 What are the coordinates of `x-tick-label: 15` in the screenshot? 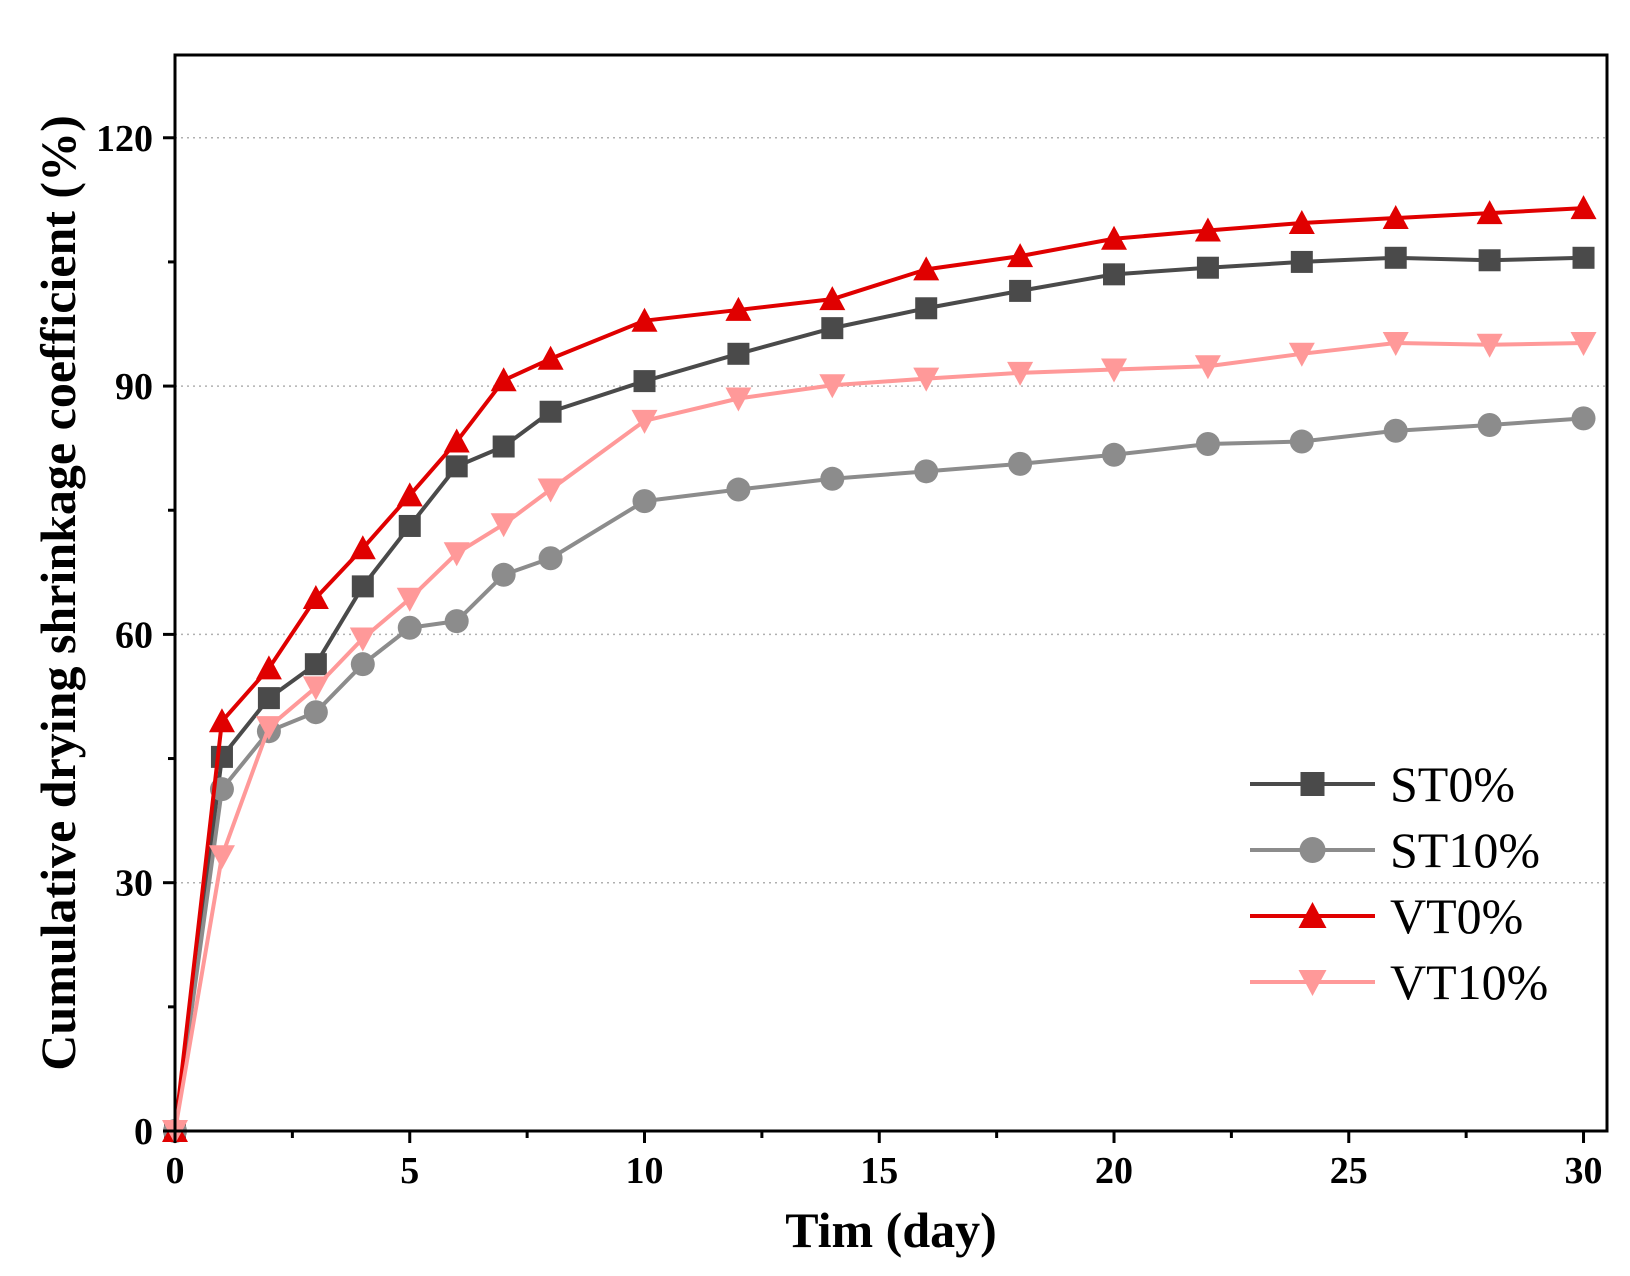 It's located at (879, 1171).